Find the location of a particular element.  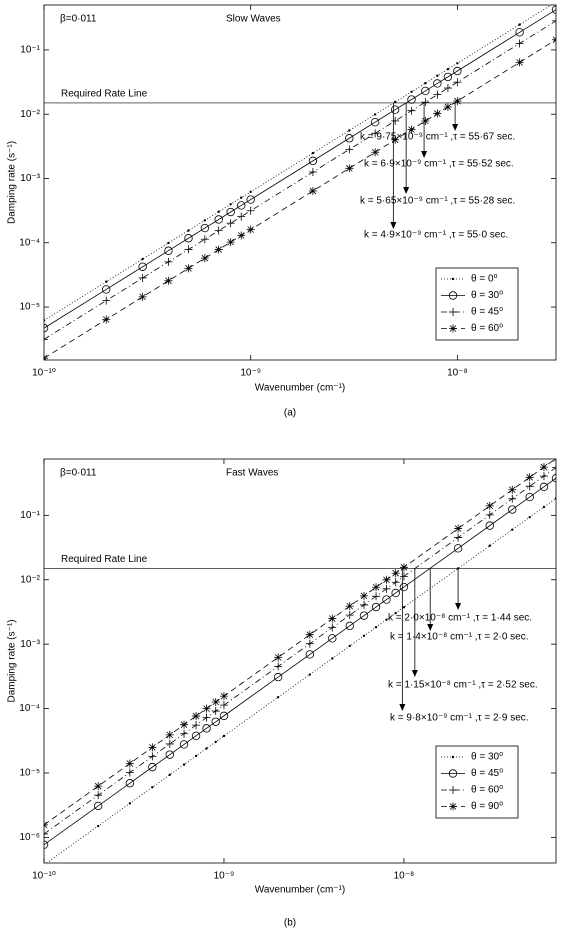

legend-label: θ = 60⁰ is located at coordinates (487, 328).